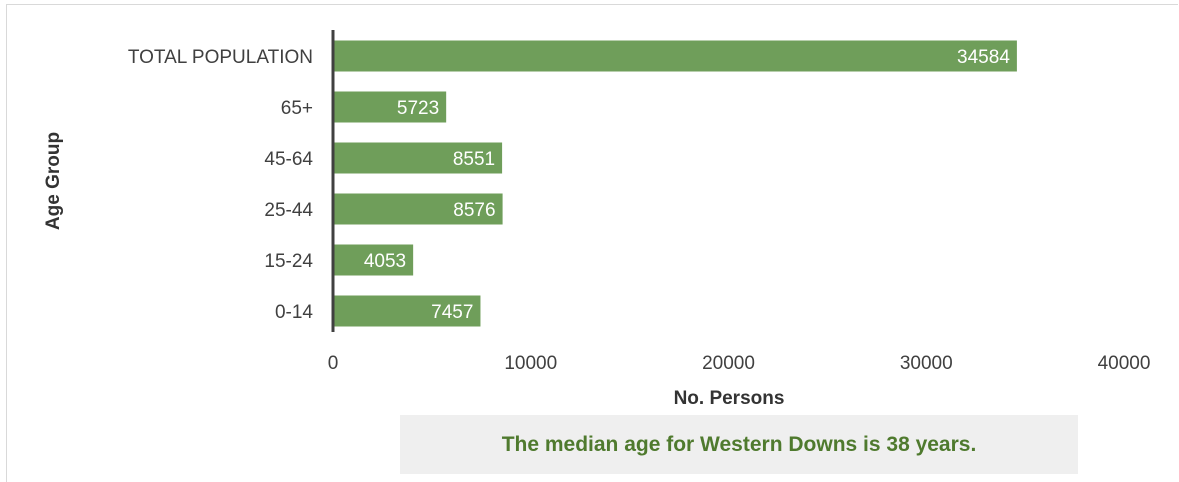 This screenshot has width=1179, height=482. I want to click on category-label: 65+, so click(297, 108).